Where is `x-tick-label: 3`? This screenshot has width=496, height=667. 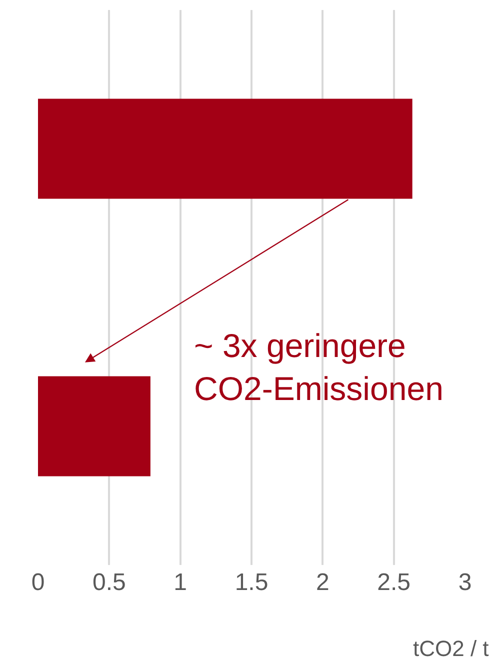
x-tick-label: 3 is located at coordinates (465, 582).